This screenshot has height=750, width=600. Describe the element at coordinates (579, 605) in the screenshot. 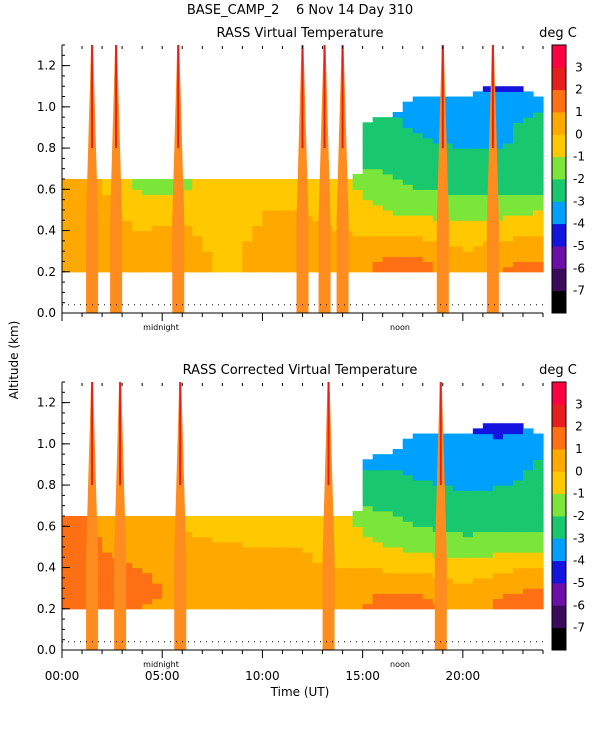

I see `colorbar-tick-label: -6` at that location.